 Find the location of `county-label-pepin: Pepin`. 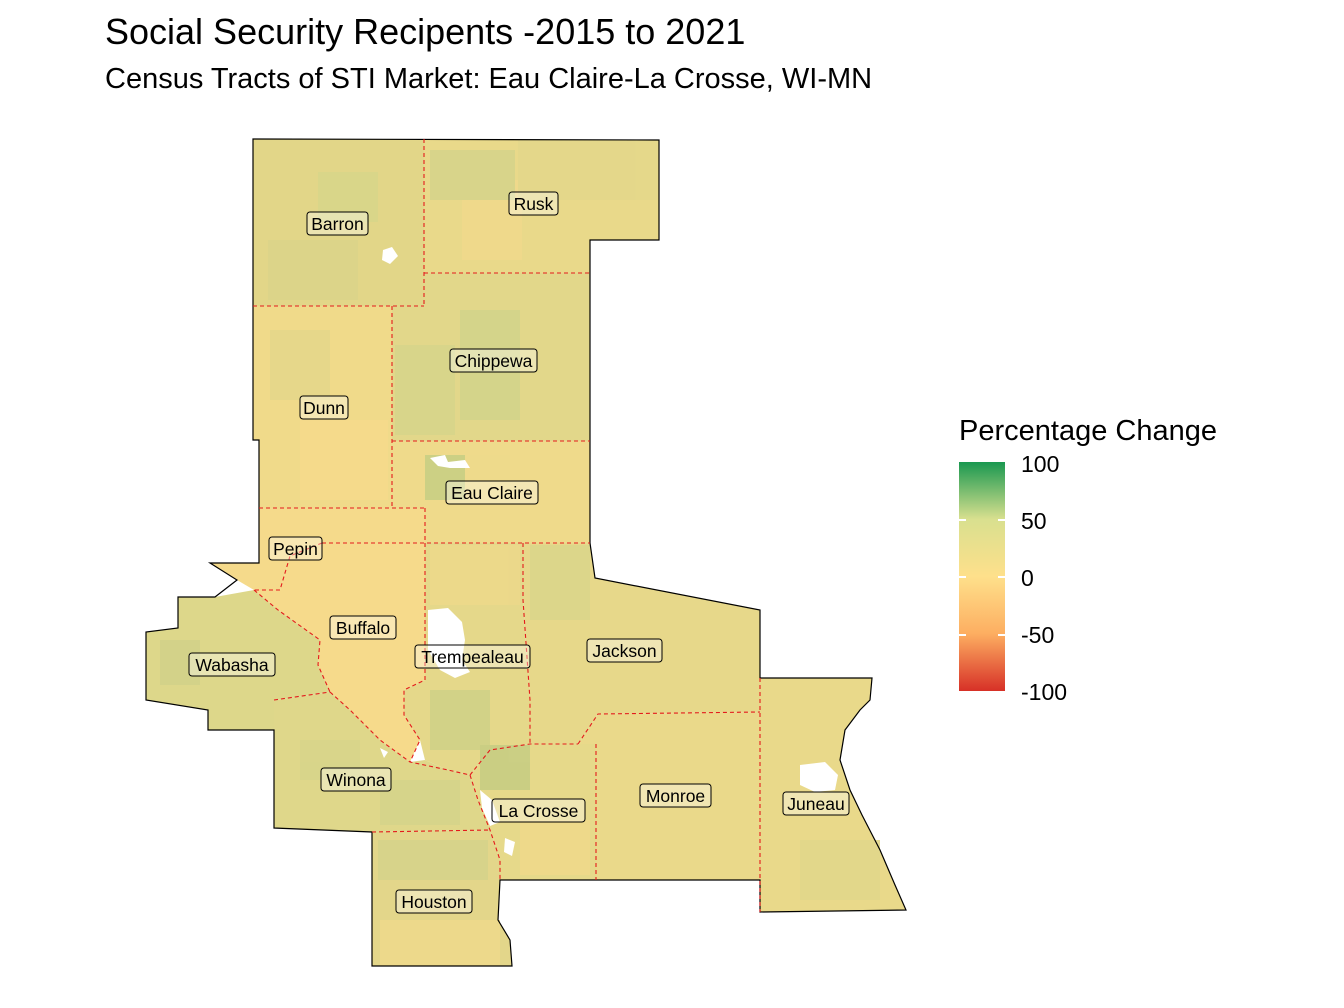

county-label-pepin: Pepin is located at coordinates (295, 549).